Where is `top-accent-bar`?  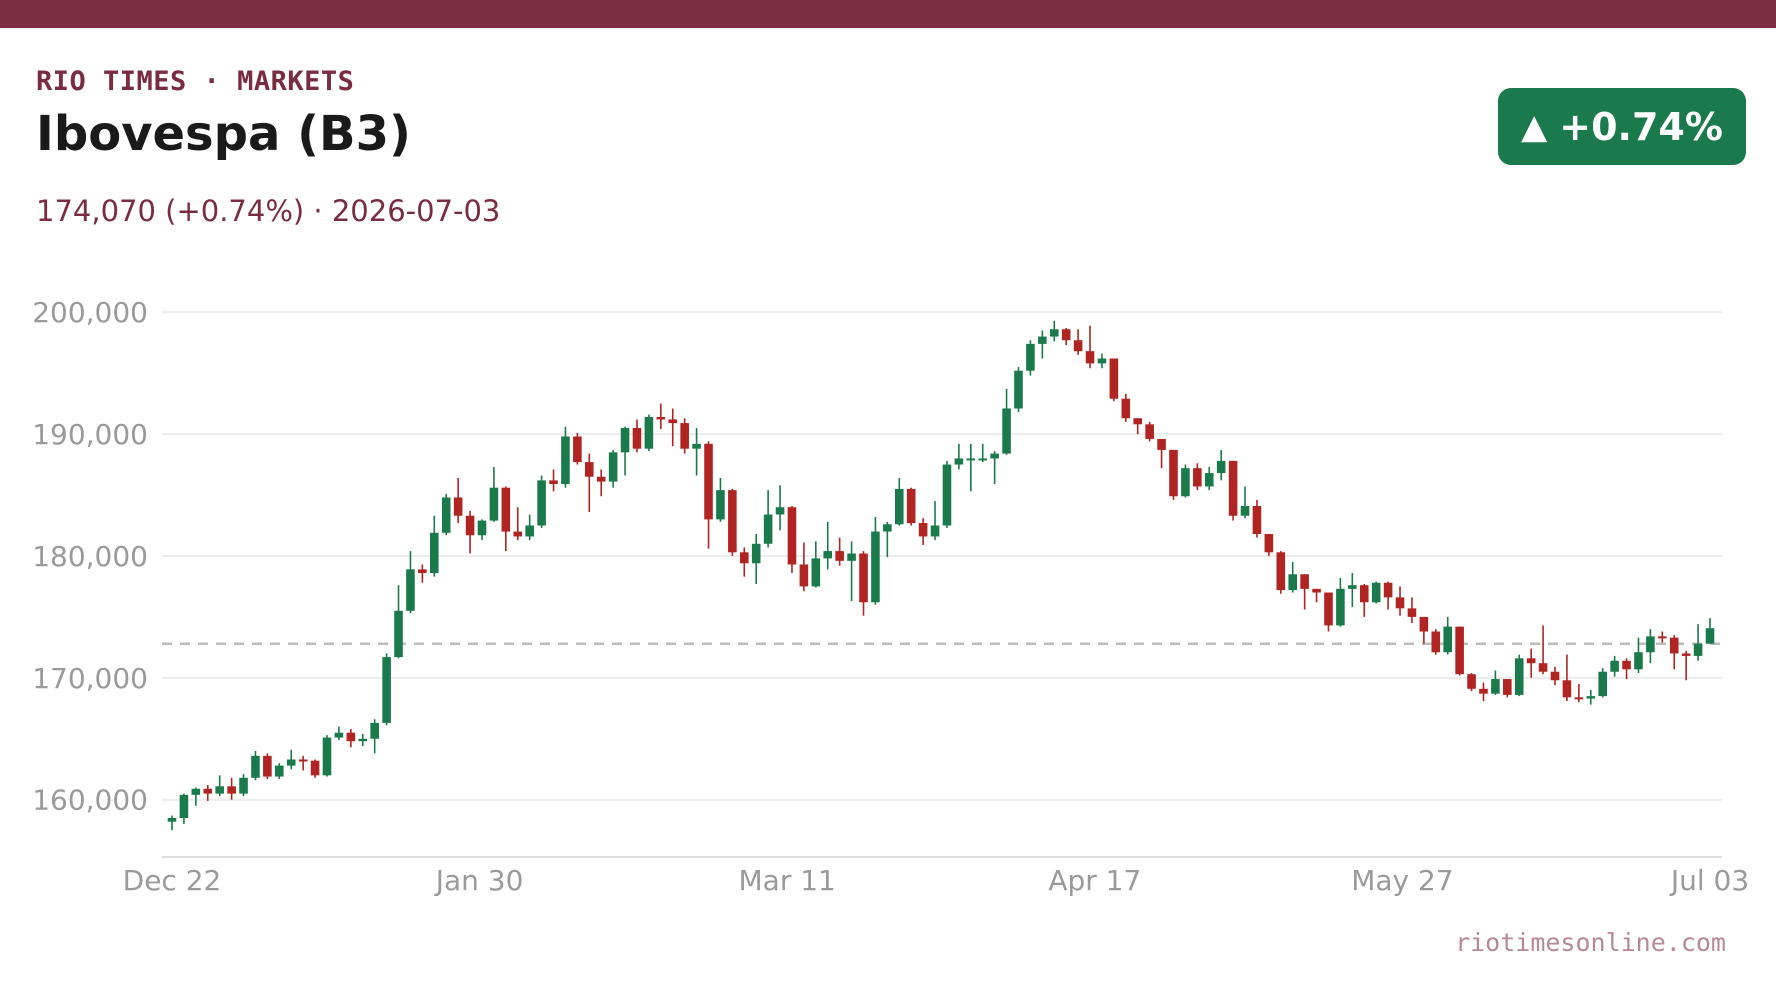
top-accent-bar is located at coordinates (888, 14).